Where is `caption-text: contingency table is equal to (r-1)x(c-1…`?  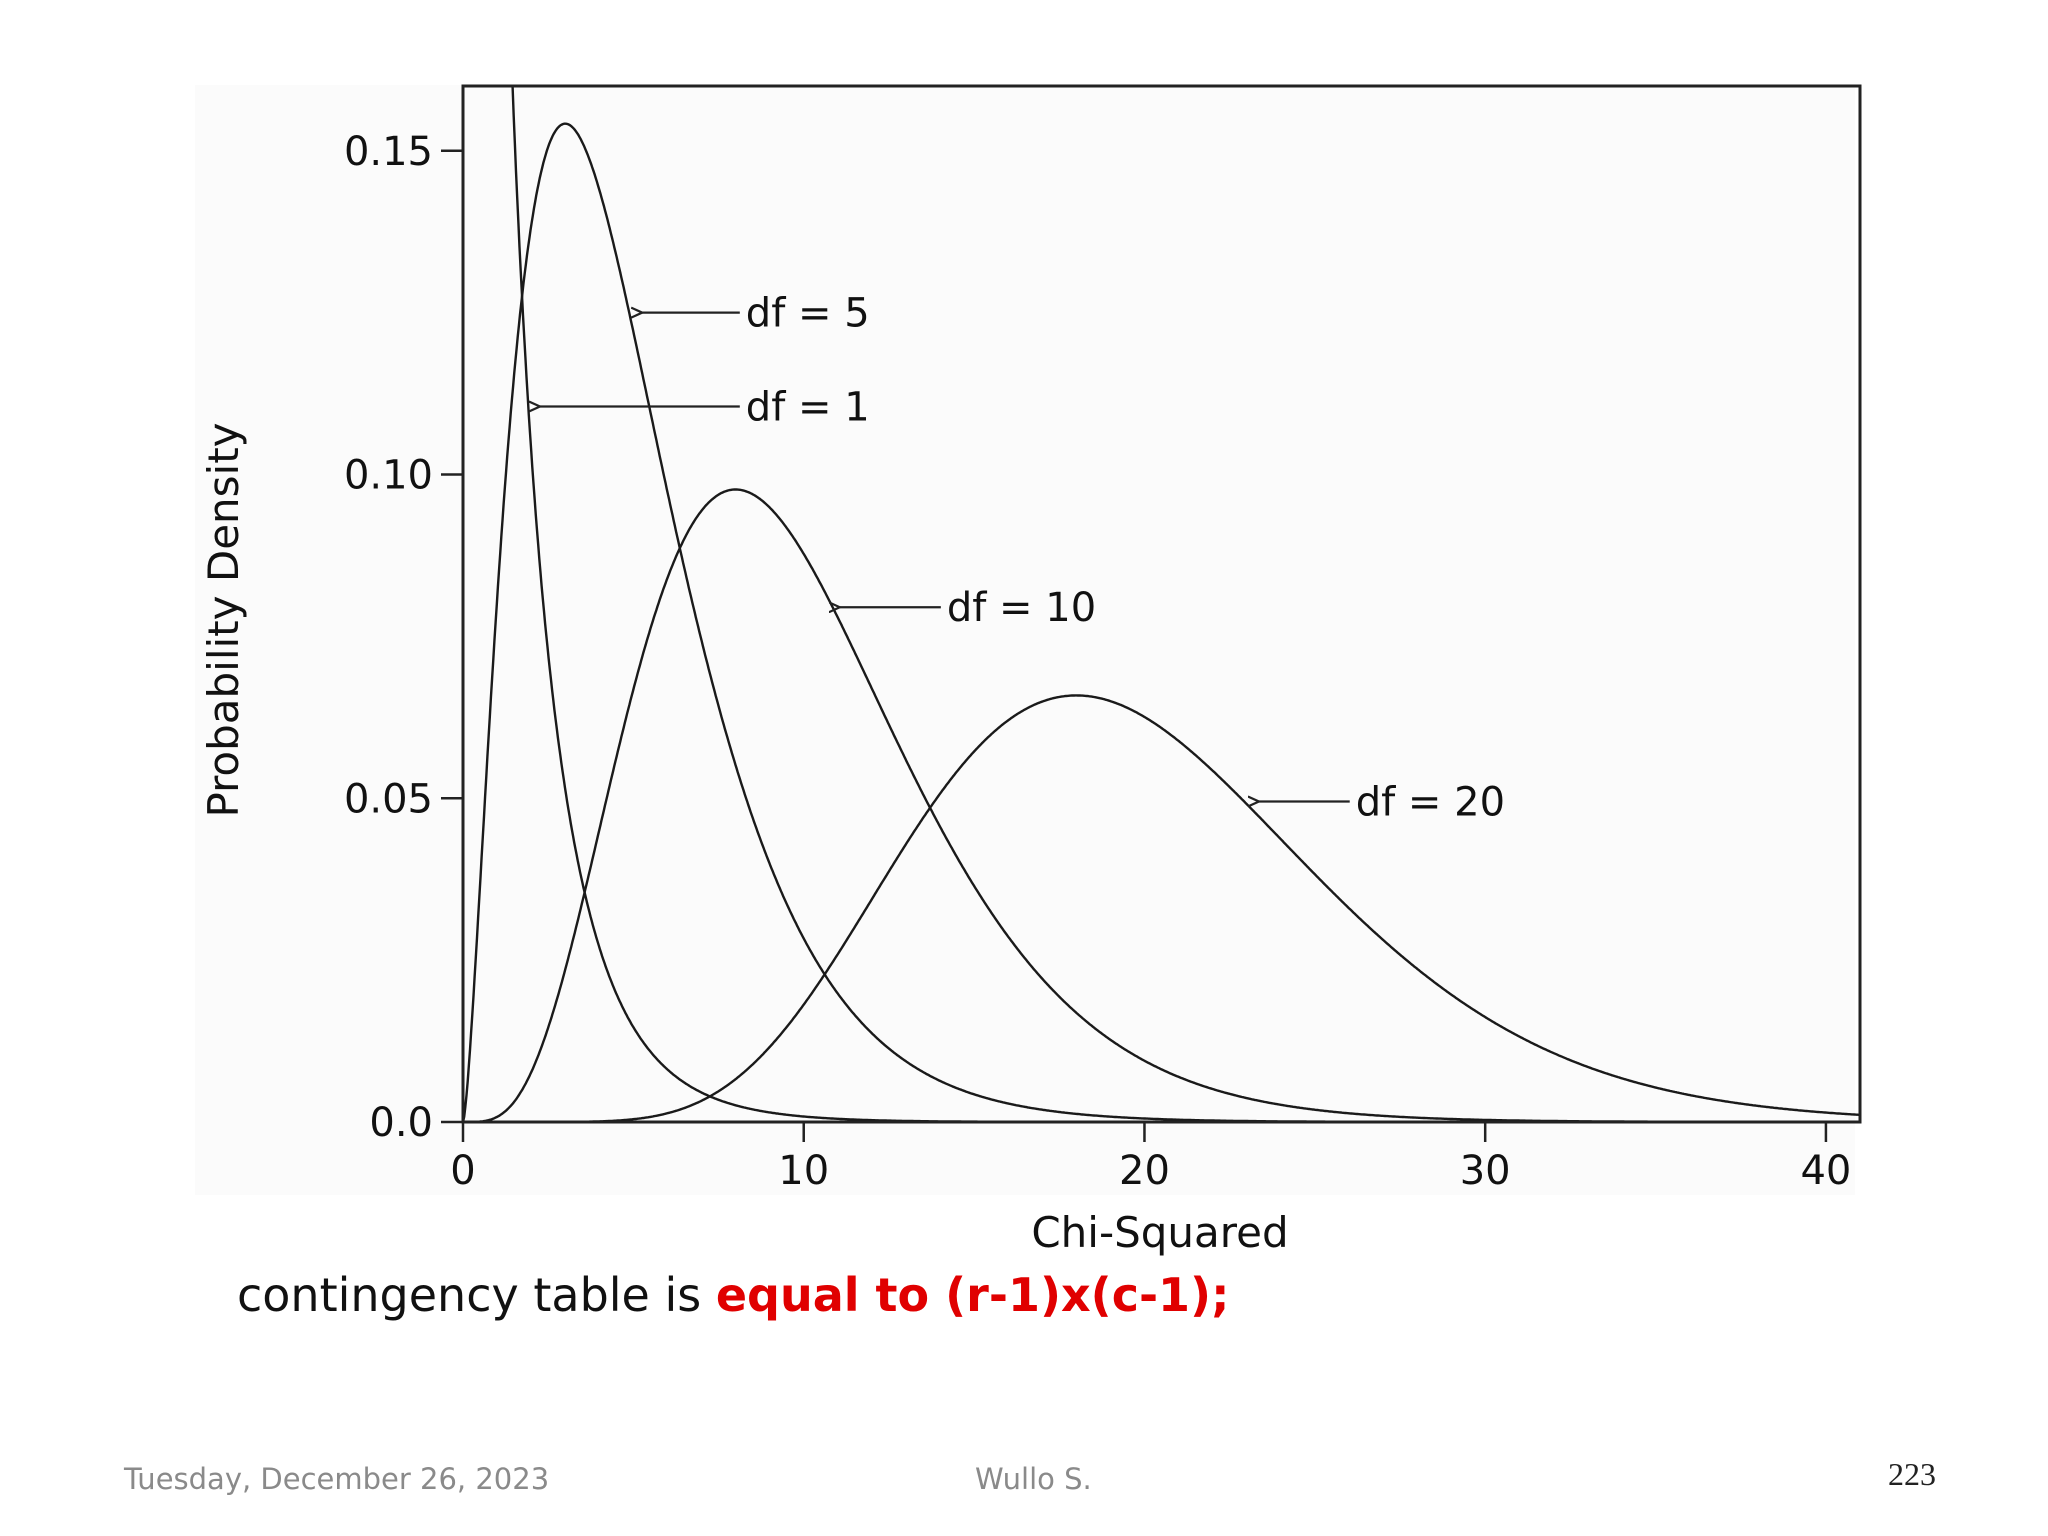
caption-text: contingency table is equal to (r-1)x(c-1… is located at coordinates (733, 1295).